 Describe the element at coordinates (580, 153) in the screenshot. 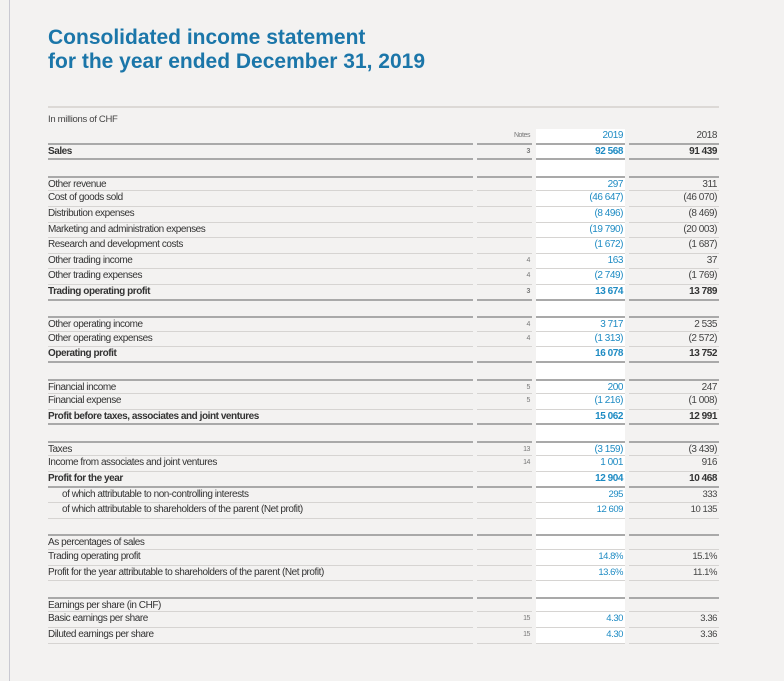

I see `row-value-2019: 92 568` at that location.